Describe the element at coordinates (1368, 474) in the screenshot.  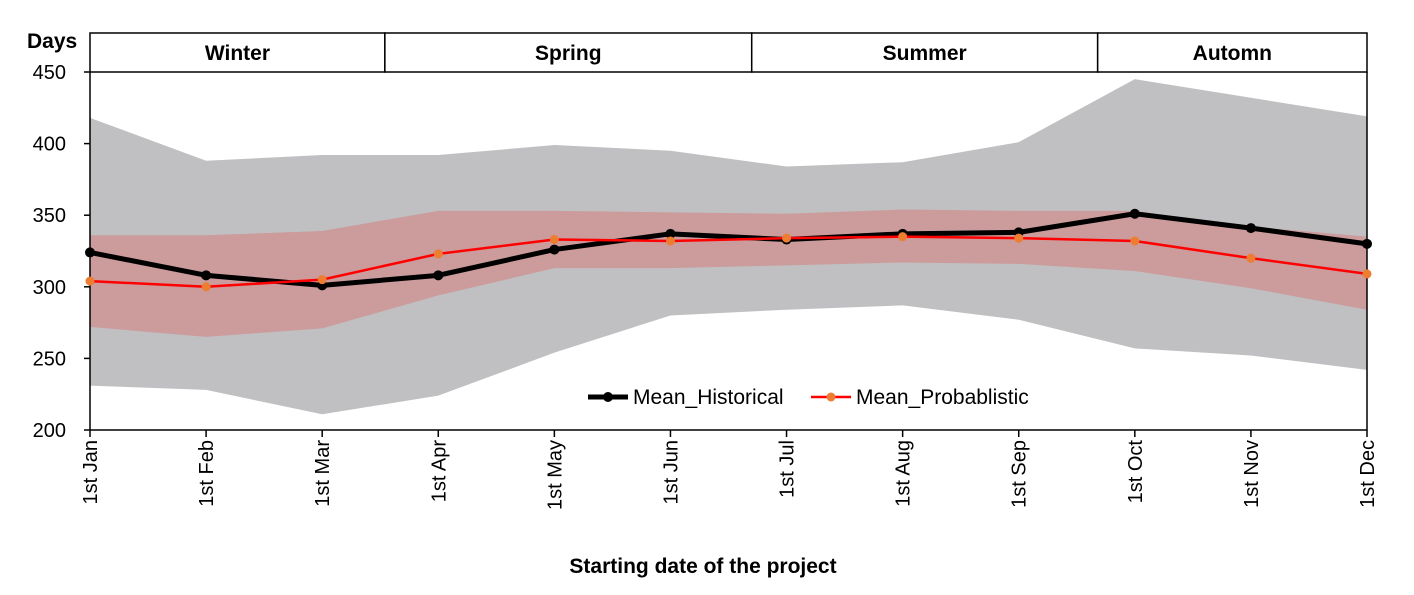
I see `x-tick-label: 1st Dec` at that location.